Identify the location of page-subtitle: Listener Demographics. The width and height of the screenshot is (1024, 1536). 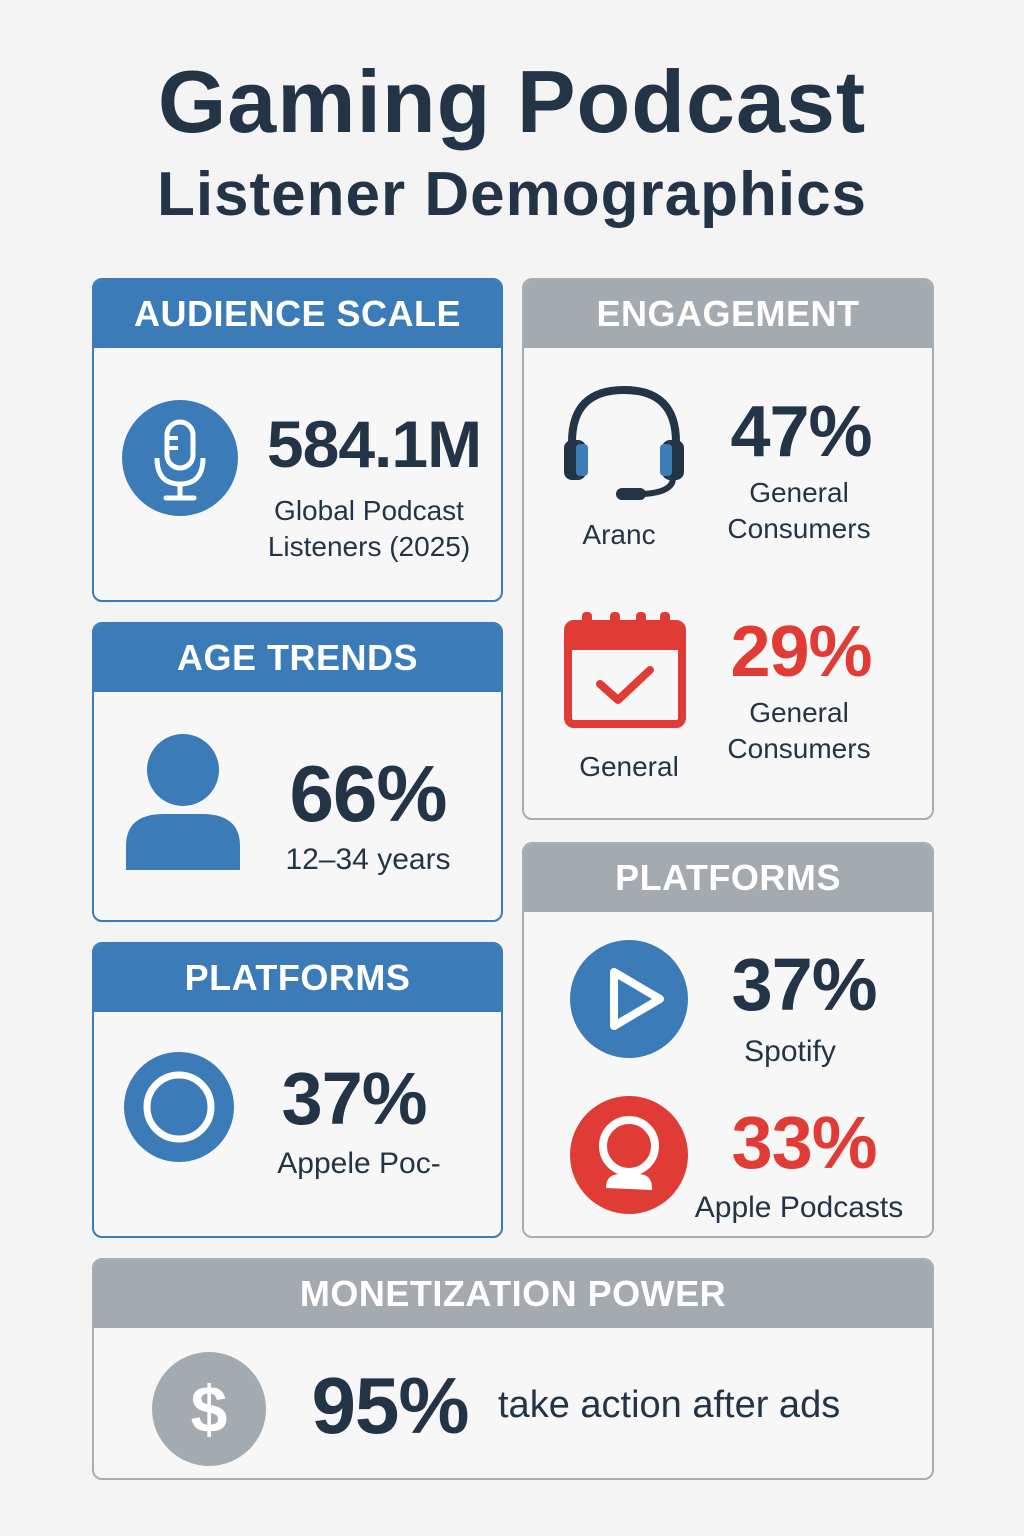
(512, 194).